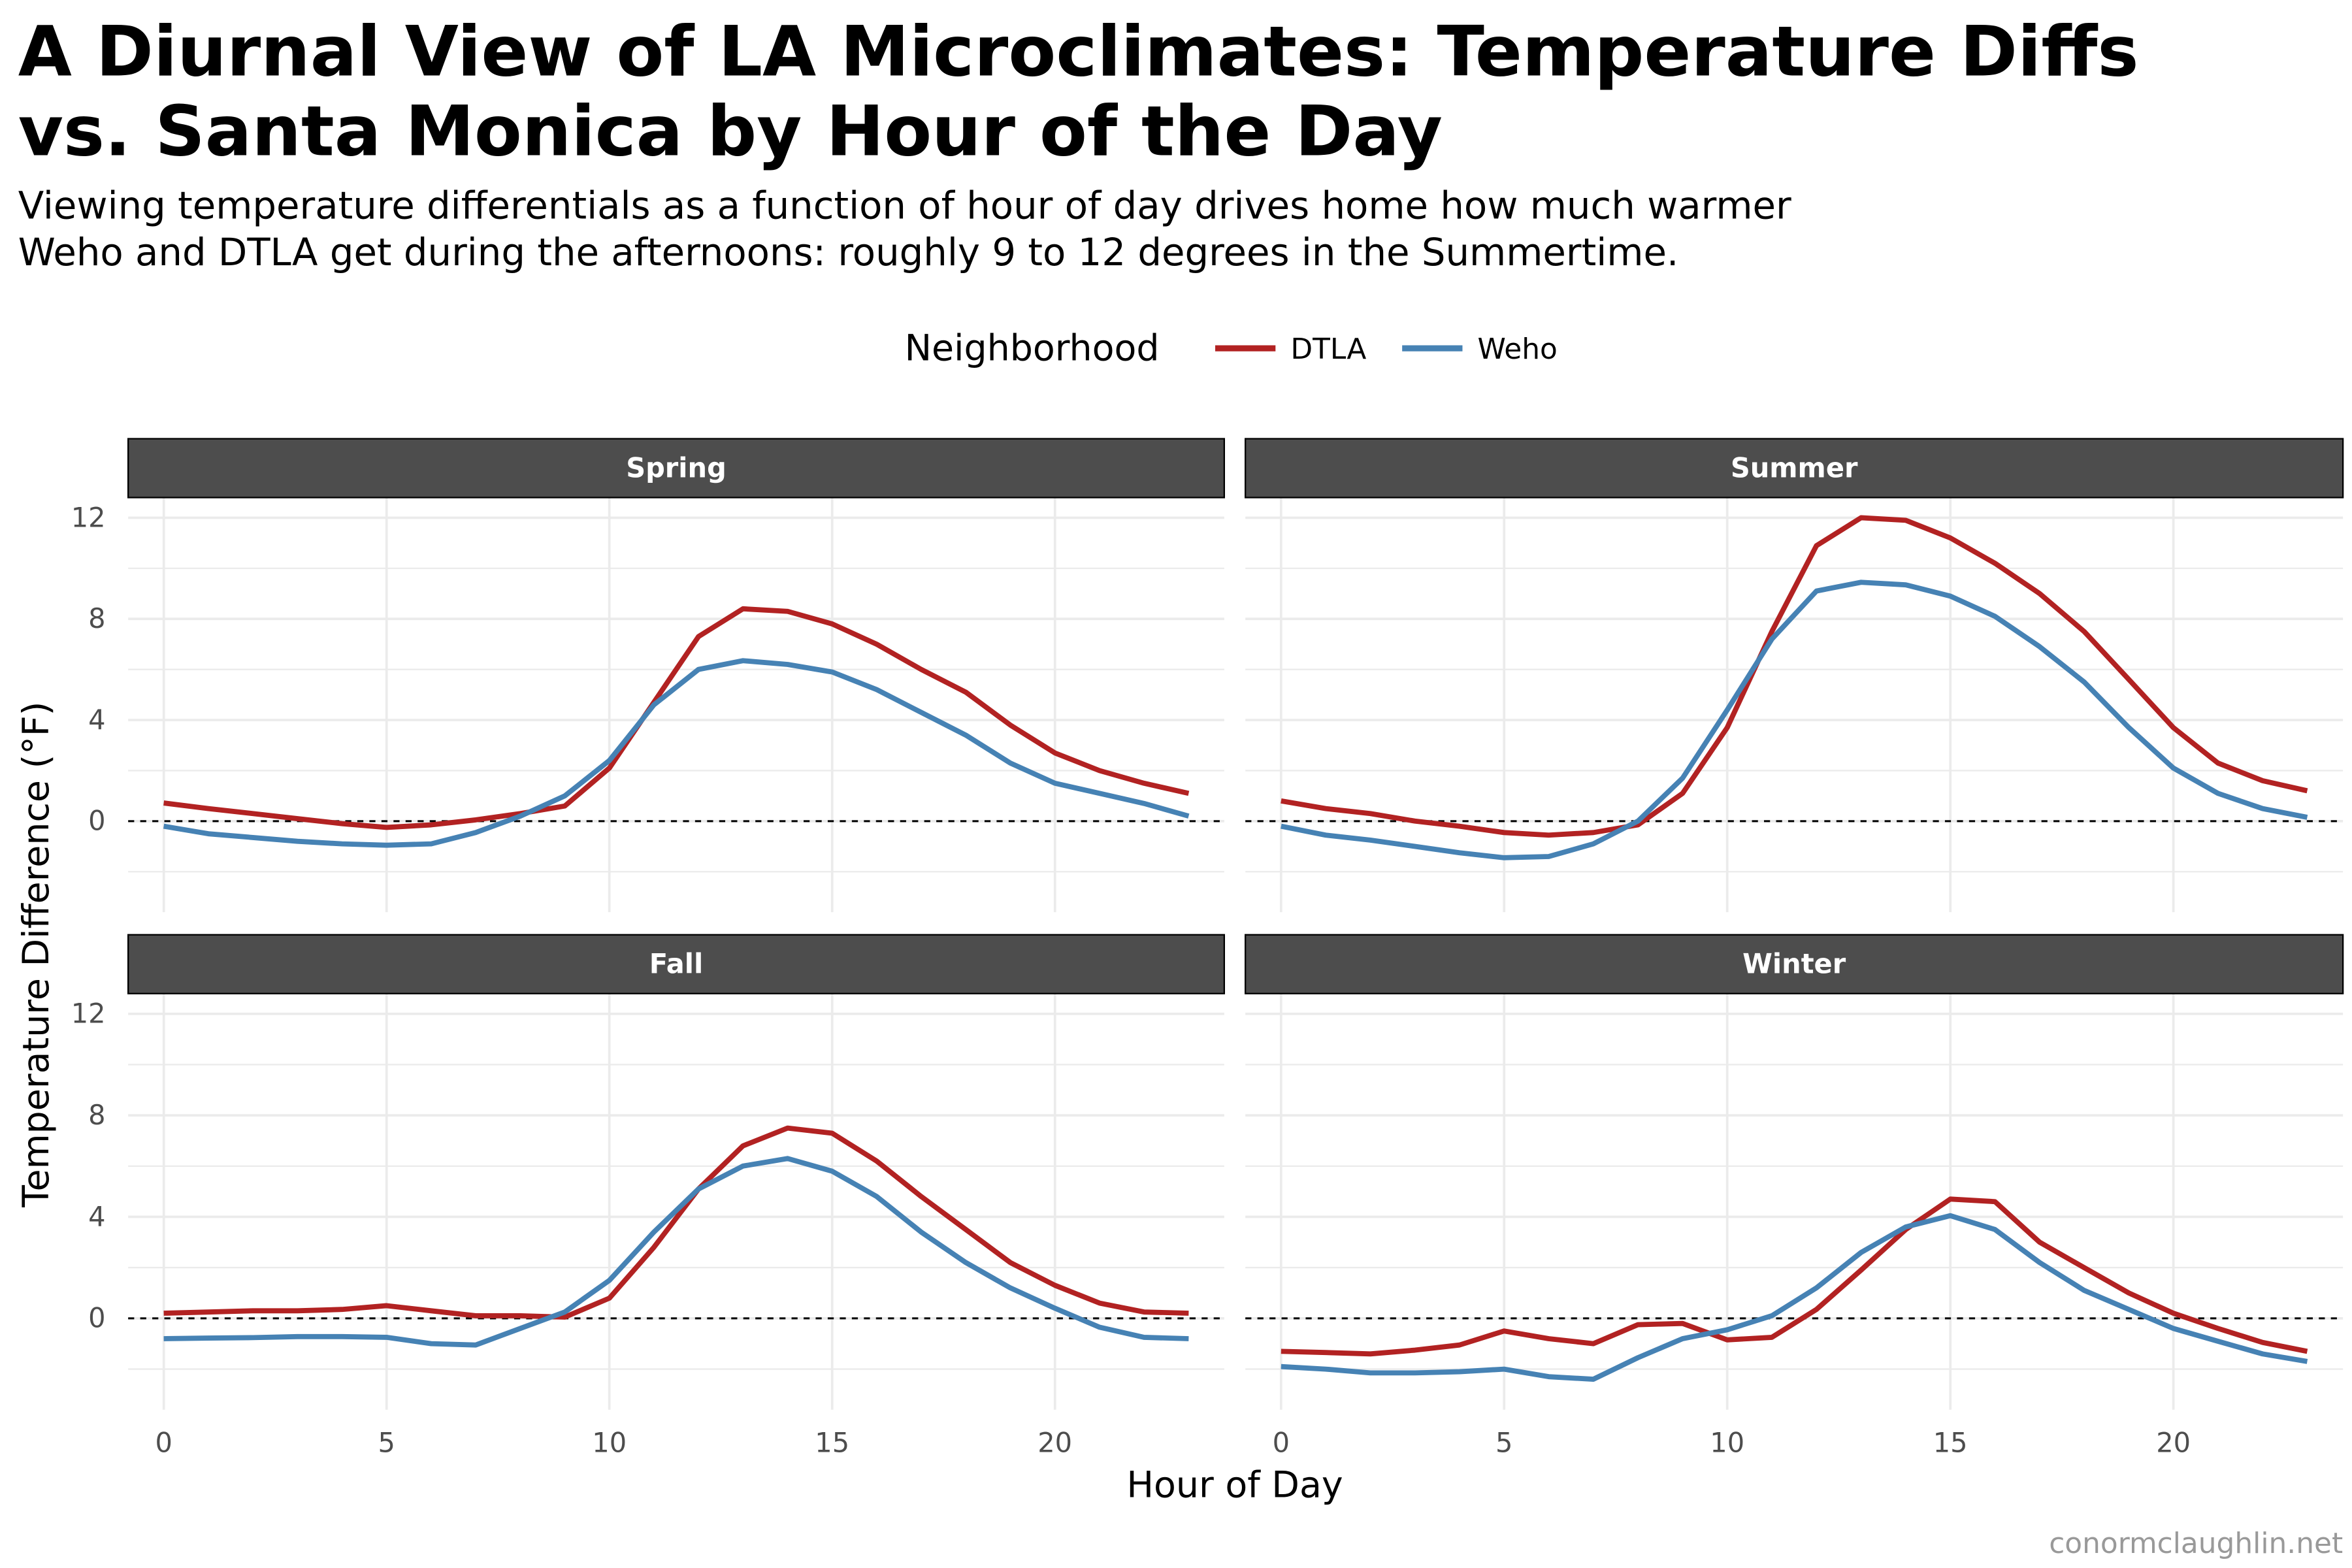 This screenshot has height=1568, width=2352. What do you see at coordinates (36, 955) in the screenshot?
I see `y-axis-title: Temperature Difference (°F)` at bounding box center [36, 955].